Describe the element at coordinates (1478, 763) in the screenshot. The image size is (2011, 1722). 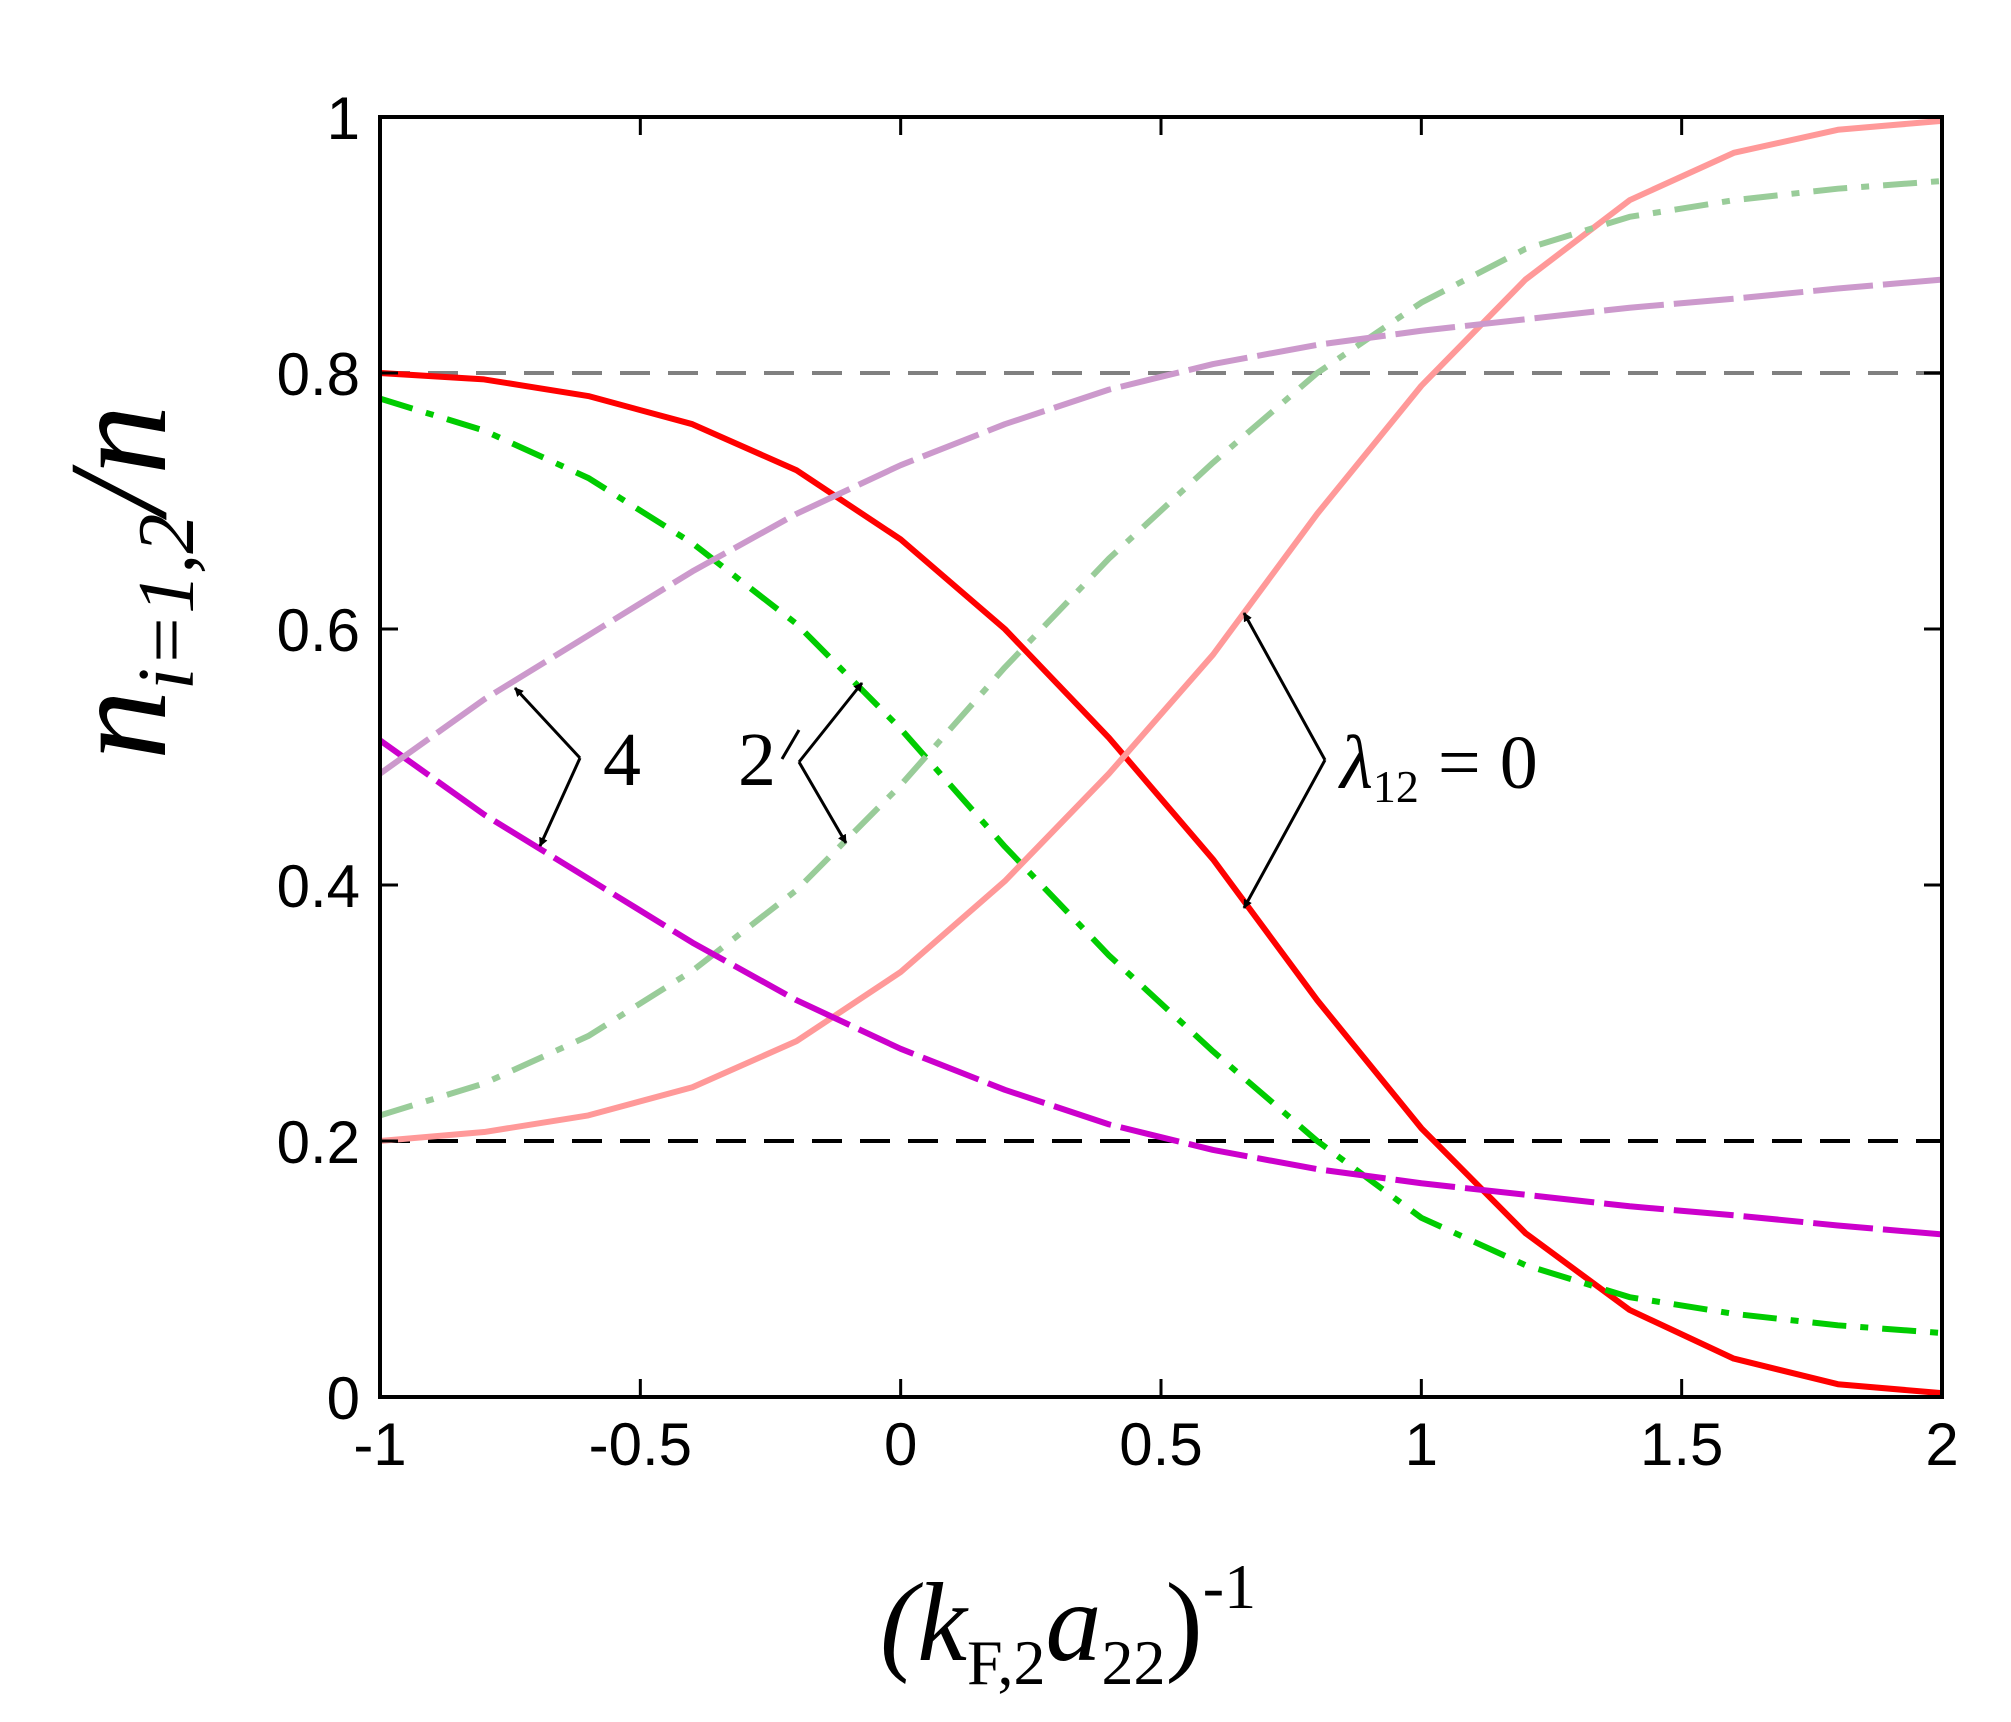
I see `lambda-value: = 0` at that location.